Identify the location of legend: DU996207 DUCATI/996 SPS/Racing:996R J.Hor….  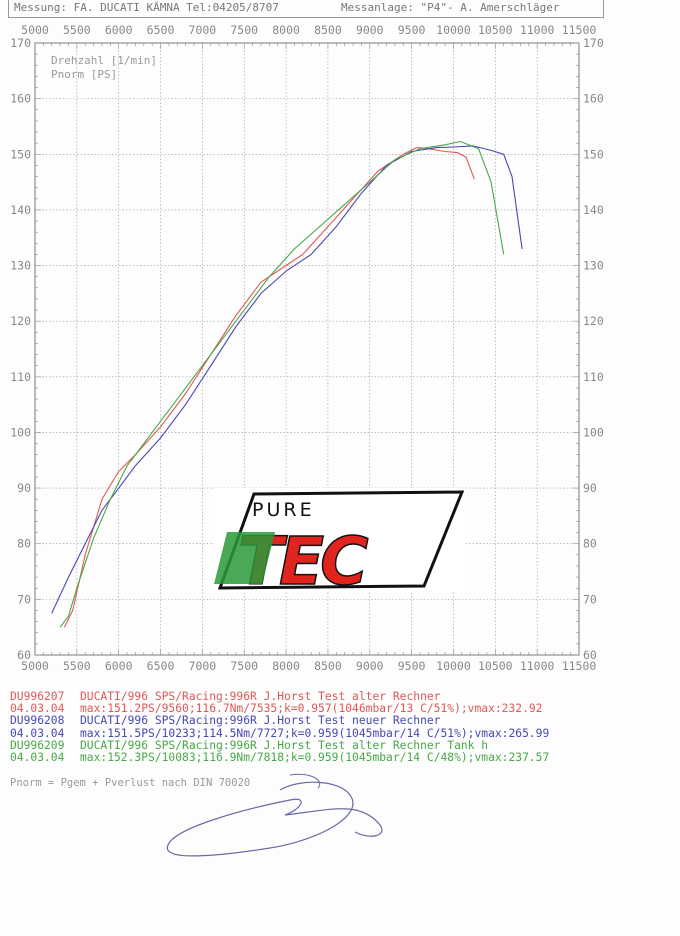
(340, 727).